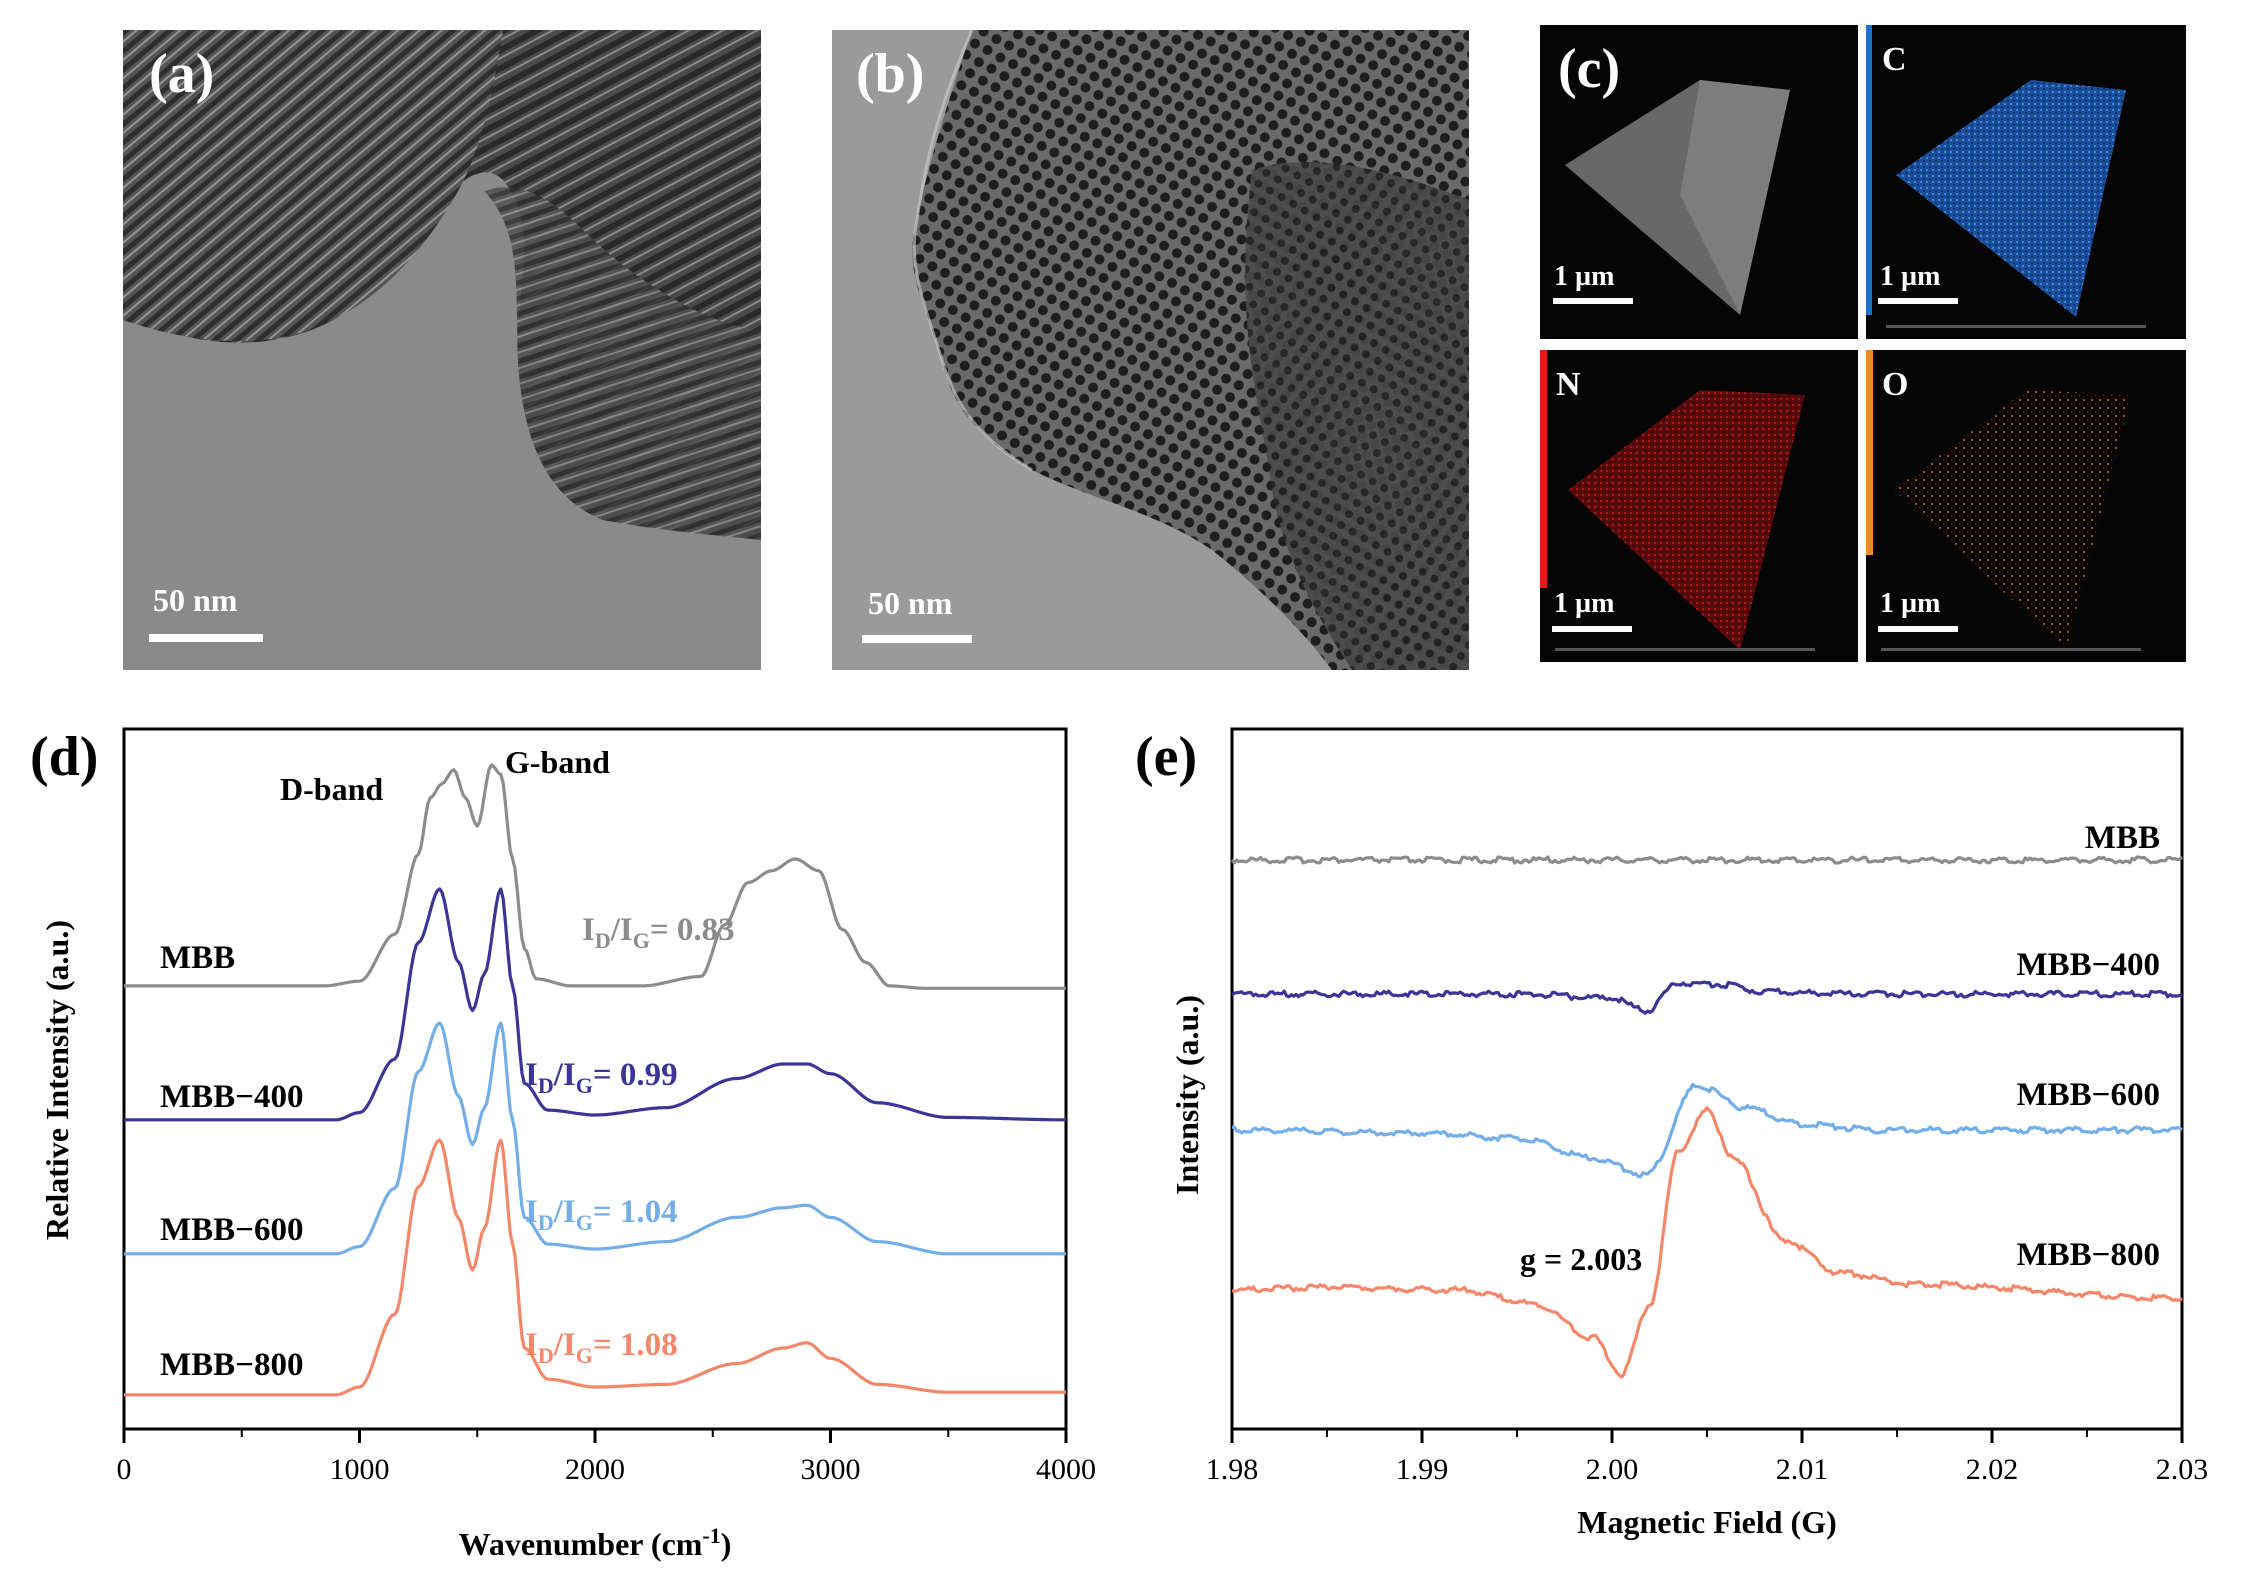  I want to click on raman-ratio-mbb-800: ID/IG= 1.08, so click(601, 1347).